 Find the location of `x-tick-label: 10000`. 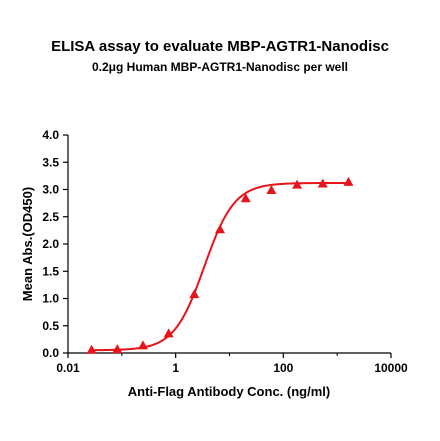

x-tick-label: 10000 is located at coordinates (391, 368).